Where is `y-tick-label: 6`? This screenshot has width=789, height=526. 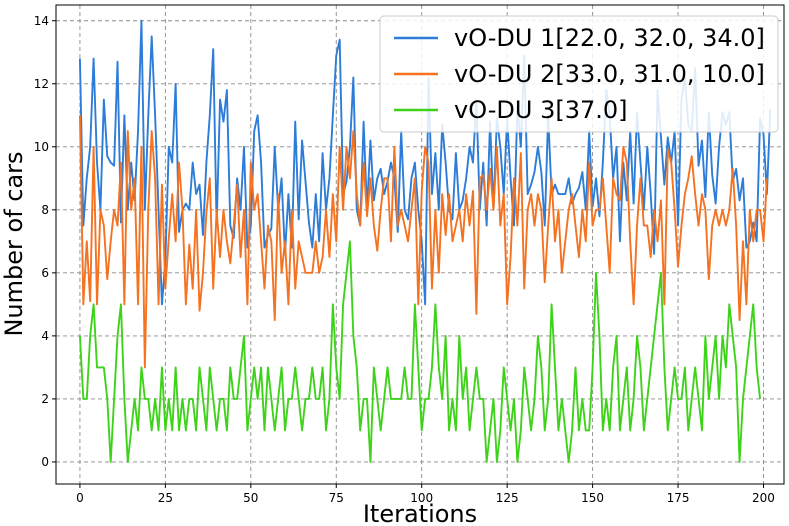
y-tick-label: 6 is located at coordinates (45, 273).